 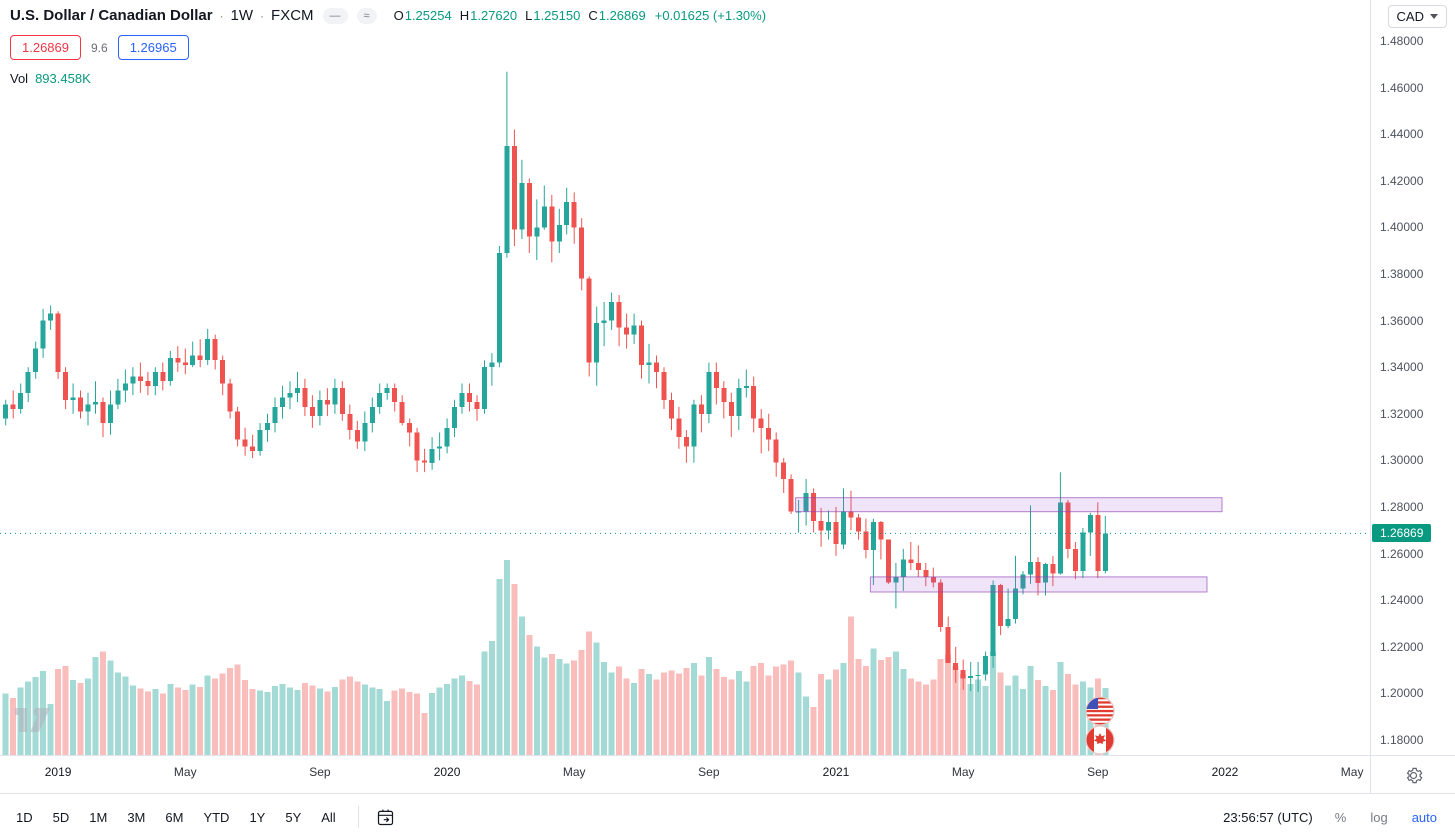 What do you see at coordinates (136, 817) in the screenshot?
I see `range-button-3M: 3M` at bounding box center [136, 817].